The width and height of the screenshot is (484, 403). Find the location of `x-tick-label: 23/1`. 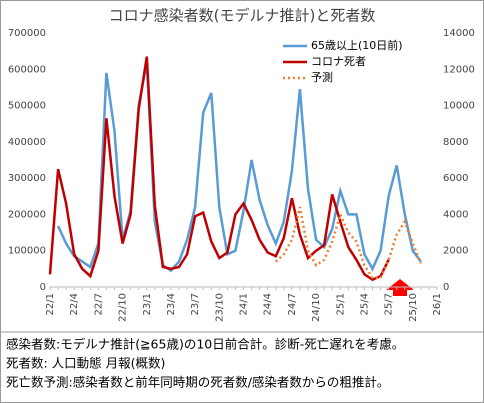

x-tick-label: 23/1 is located at coordinates (147, 304).